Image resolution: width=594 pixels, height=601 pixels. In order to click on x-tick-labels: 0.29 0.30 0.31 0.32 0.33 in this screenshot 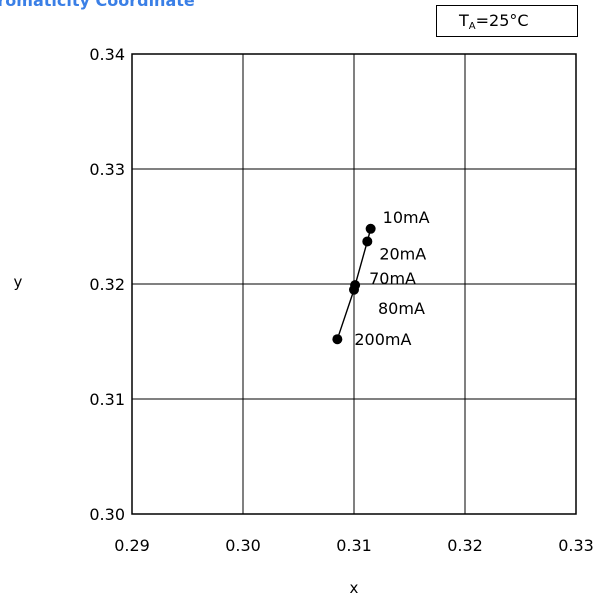, I will do `click(354, 545)`.